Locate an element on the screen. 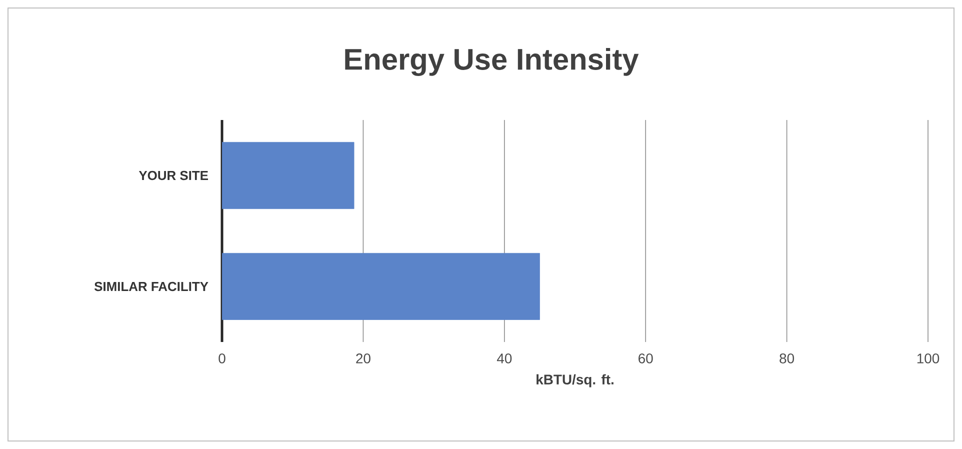 The image size is (962, 449). x-axis-title: kBTU/sq. ft. is located at coordinates (575, 381).